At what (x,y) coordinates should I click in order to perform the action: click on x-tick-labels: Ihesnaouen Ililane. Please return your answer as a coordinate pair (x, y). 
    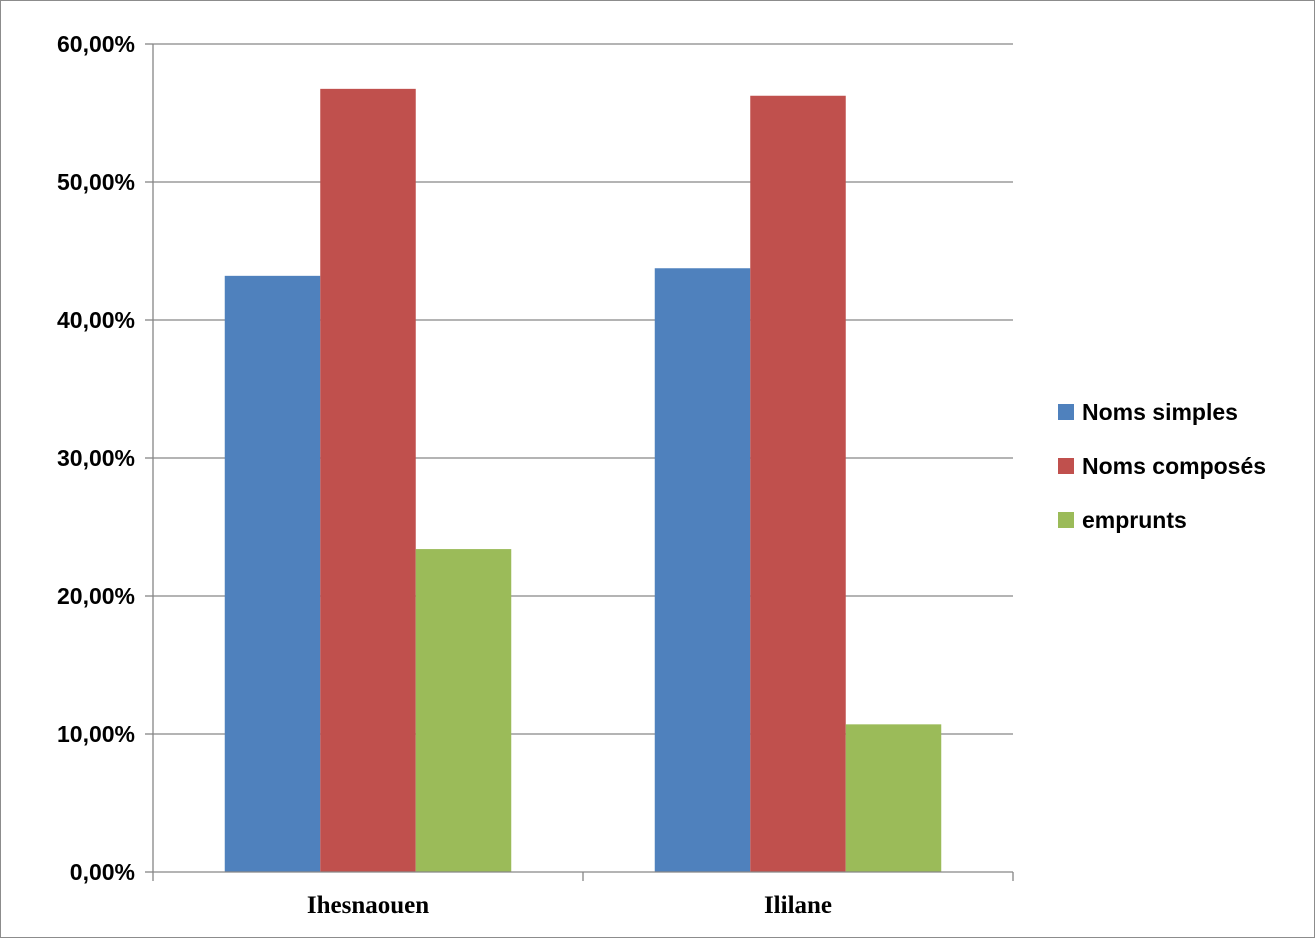
    Looking at the image, I should click on (569, 905).